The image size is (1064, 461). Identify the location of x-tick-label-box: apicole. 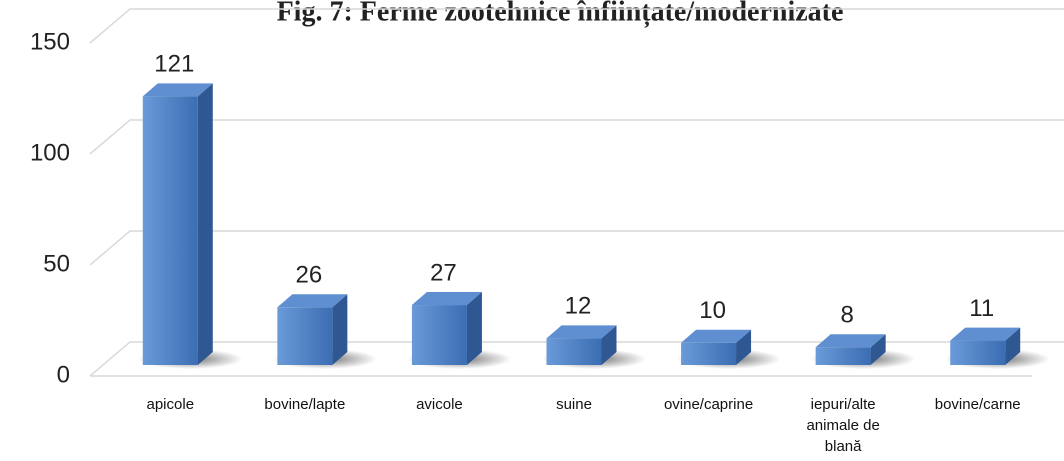
(170, 404).